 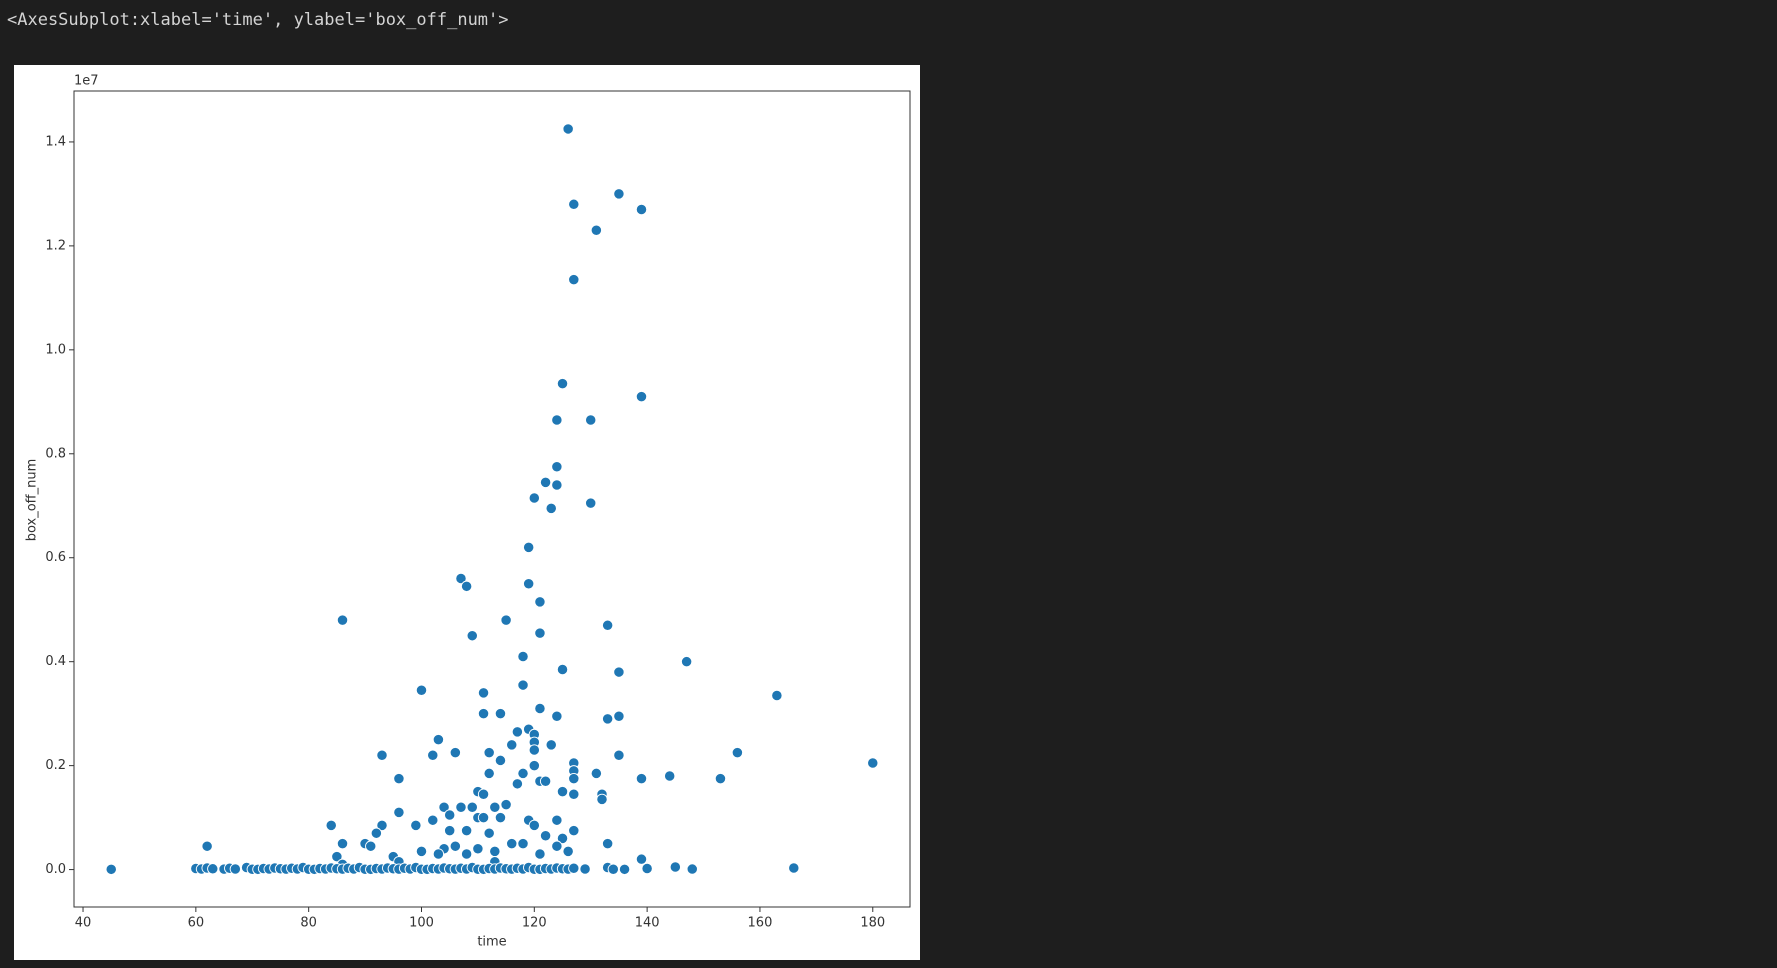 I want to click on x-tick-label: 100, so click(x=421, y=923).